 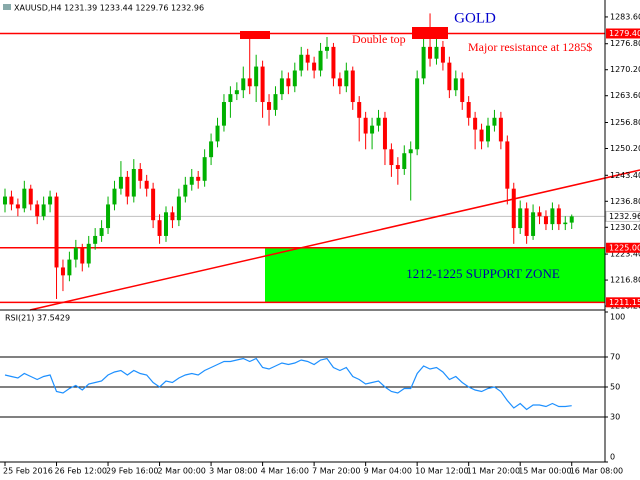 I want to click on y-tick-label: 1236.80, so click(x=625, y=201).